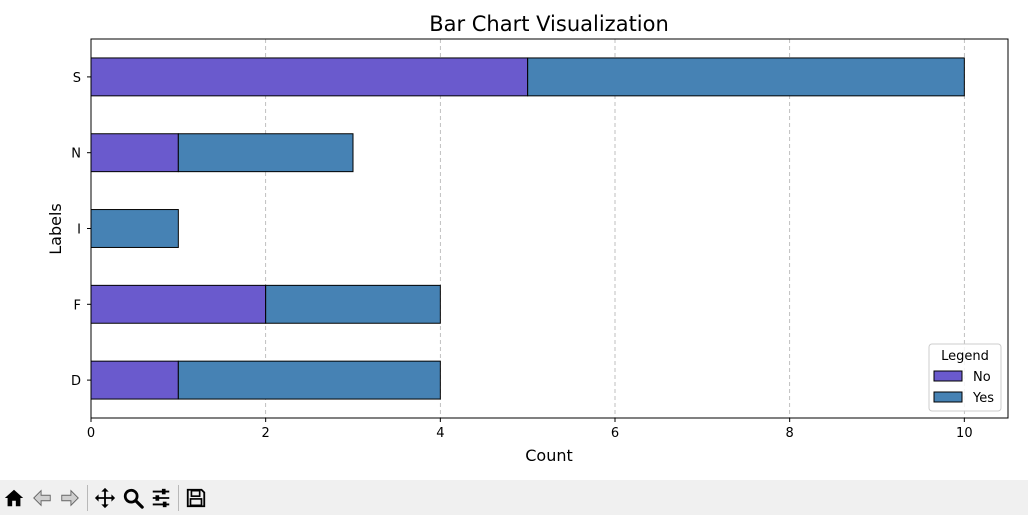 The width and height of the screenshot is (1028, 515). Describe the element at coordinates (266, 433) in the screenshot. I see `x-tick-label: 2` at that location.